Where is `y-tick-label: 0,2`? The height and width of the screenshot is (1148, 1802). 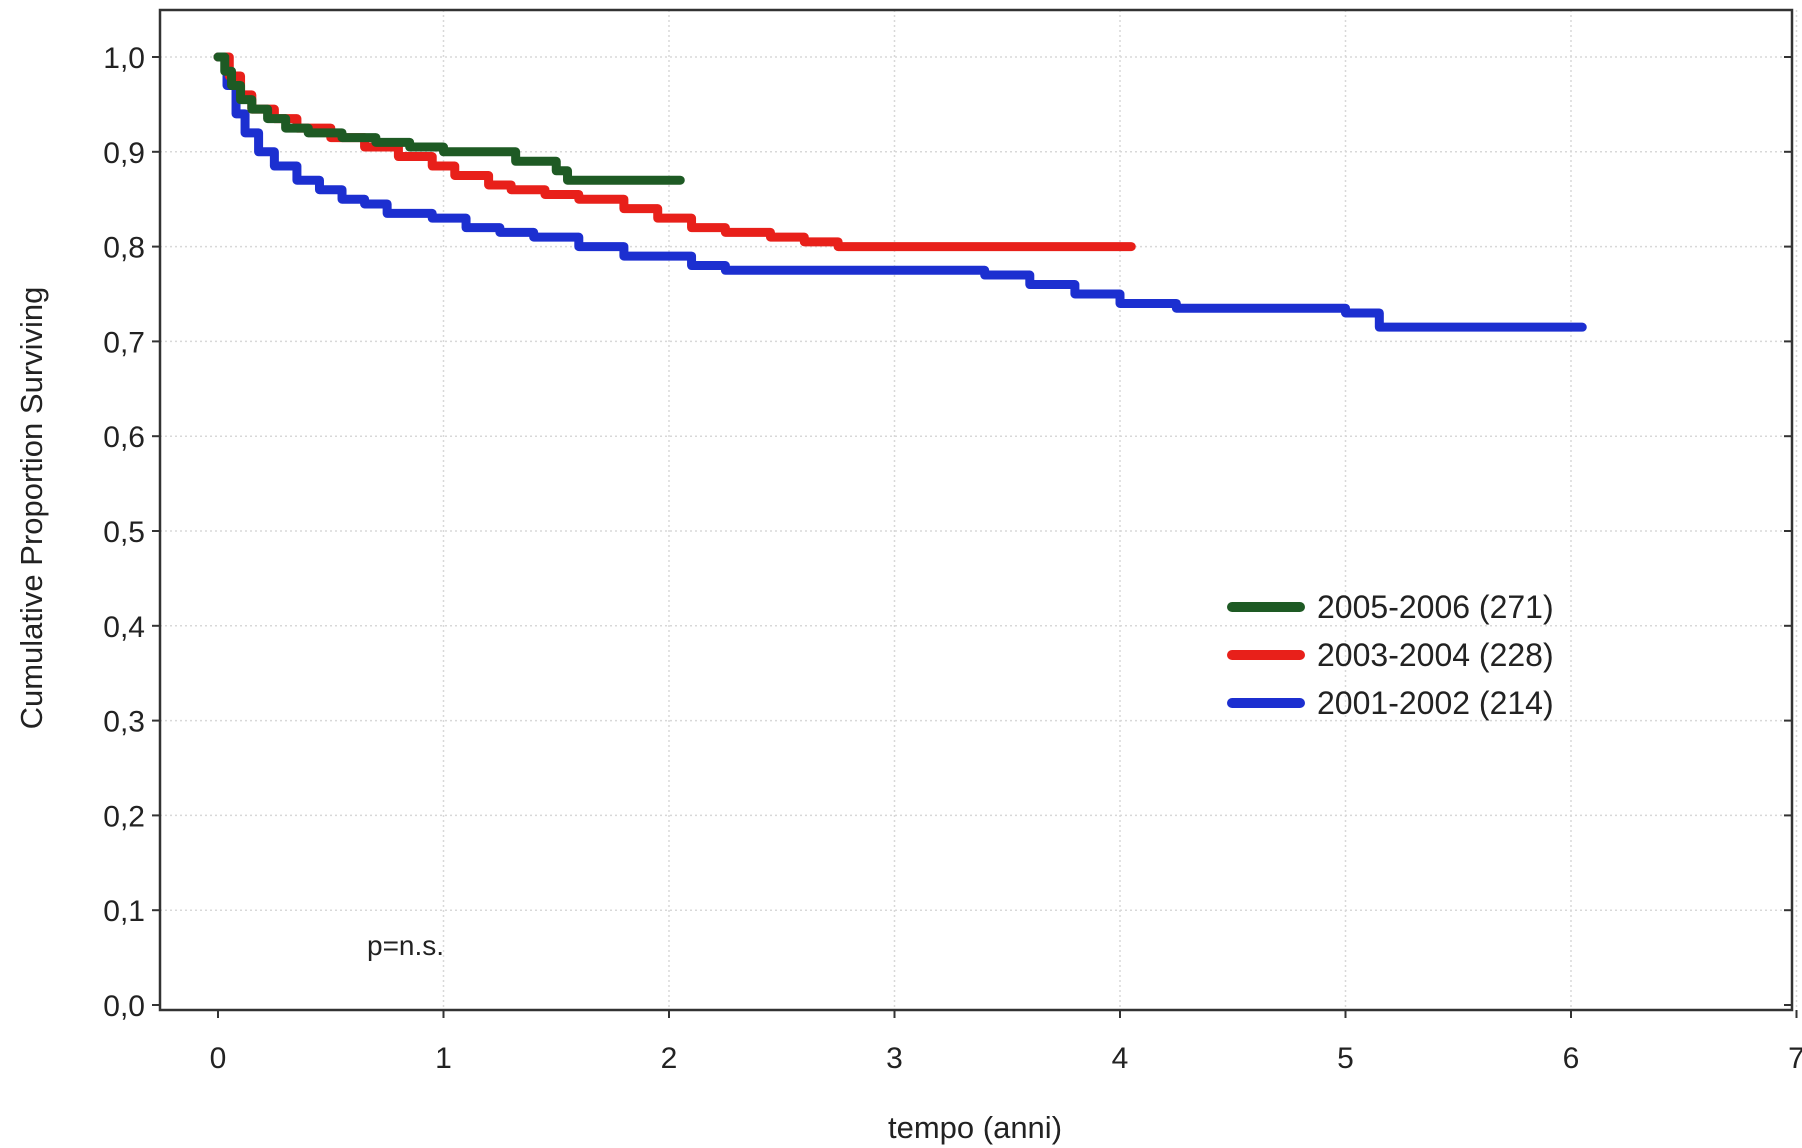
y-tick-label: 0,2 is located at coordinates (124, 816).